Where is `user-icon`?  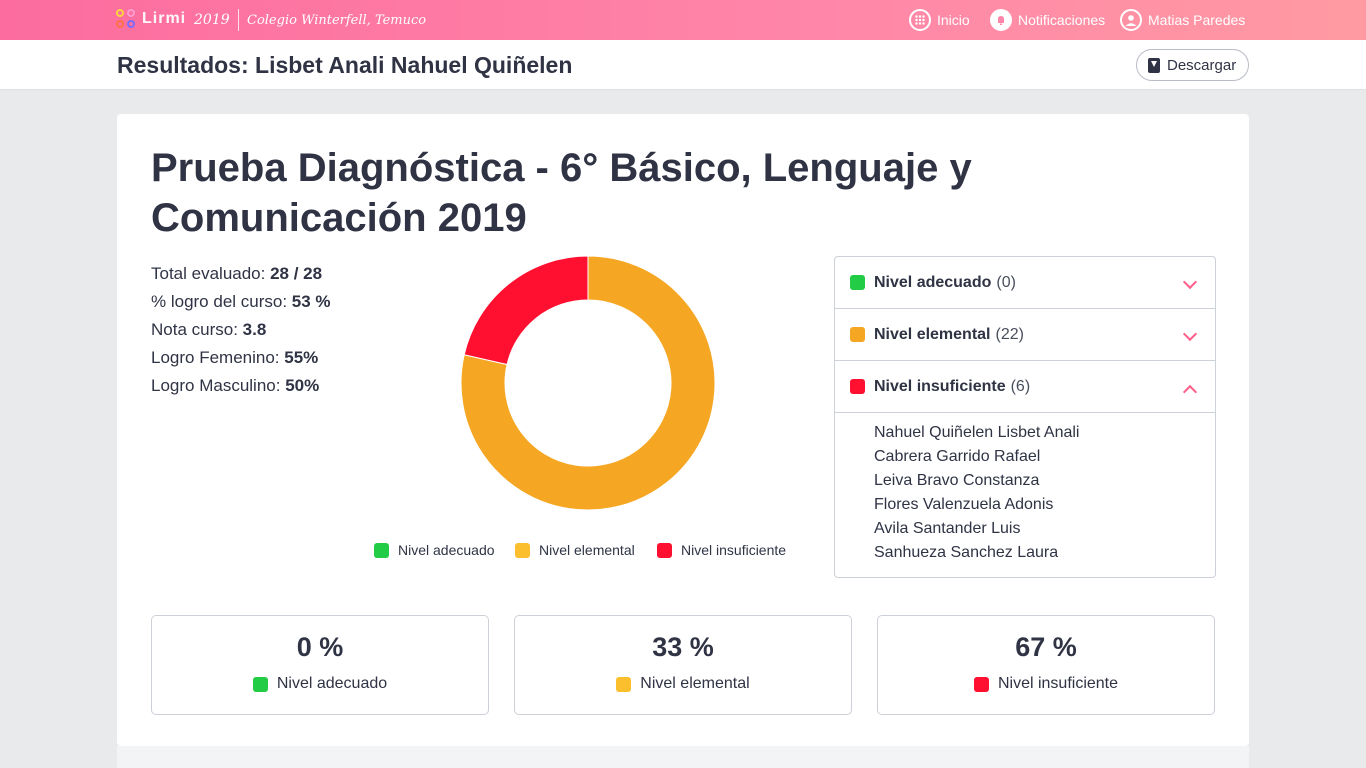
user-icon is located at coordinates (1131, 20).